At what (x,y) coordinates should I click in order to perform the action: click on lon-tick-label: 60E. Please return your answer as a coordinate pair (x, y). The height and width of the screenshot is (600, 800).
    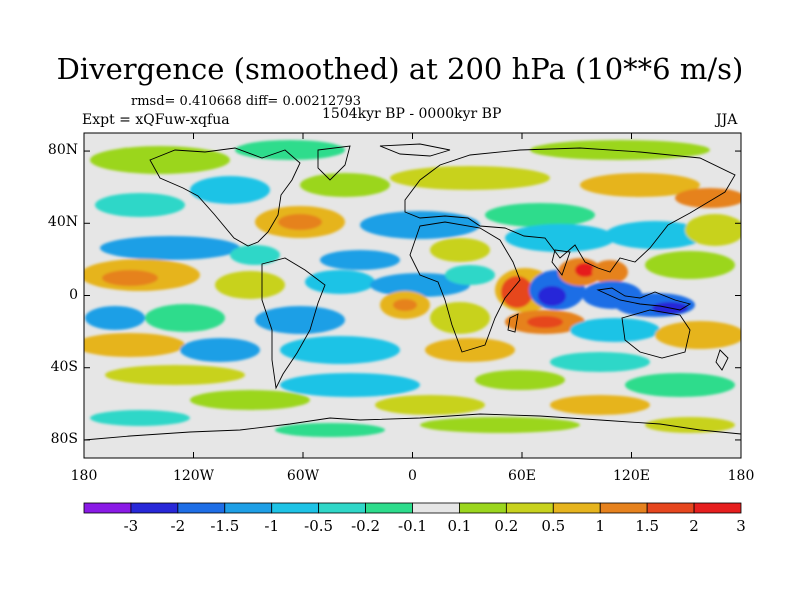
    Looking at the image, I should click on (522, 476).